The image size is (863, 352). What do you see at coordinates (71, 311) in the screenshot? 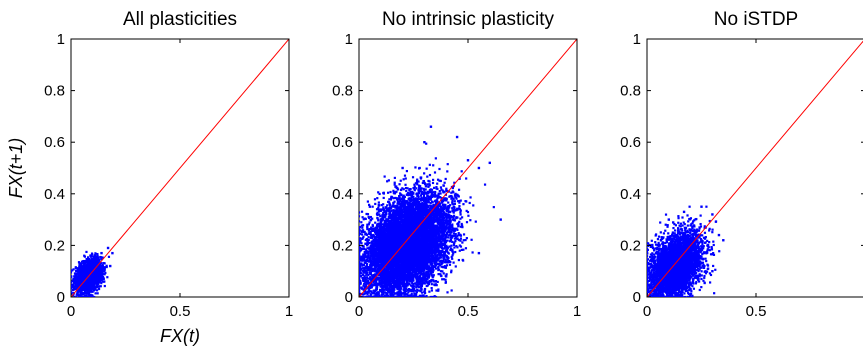
I see `x-tick-label: 0` at bounding box center [71, 311].